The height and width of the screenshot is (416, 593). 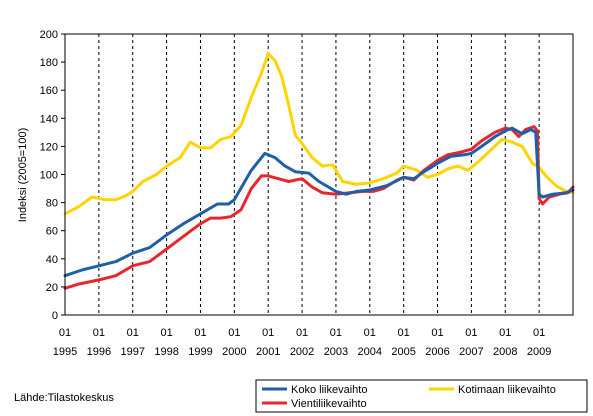 I want to click on x-tick-month-2005: 01, so click(x=404, y=333).